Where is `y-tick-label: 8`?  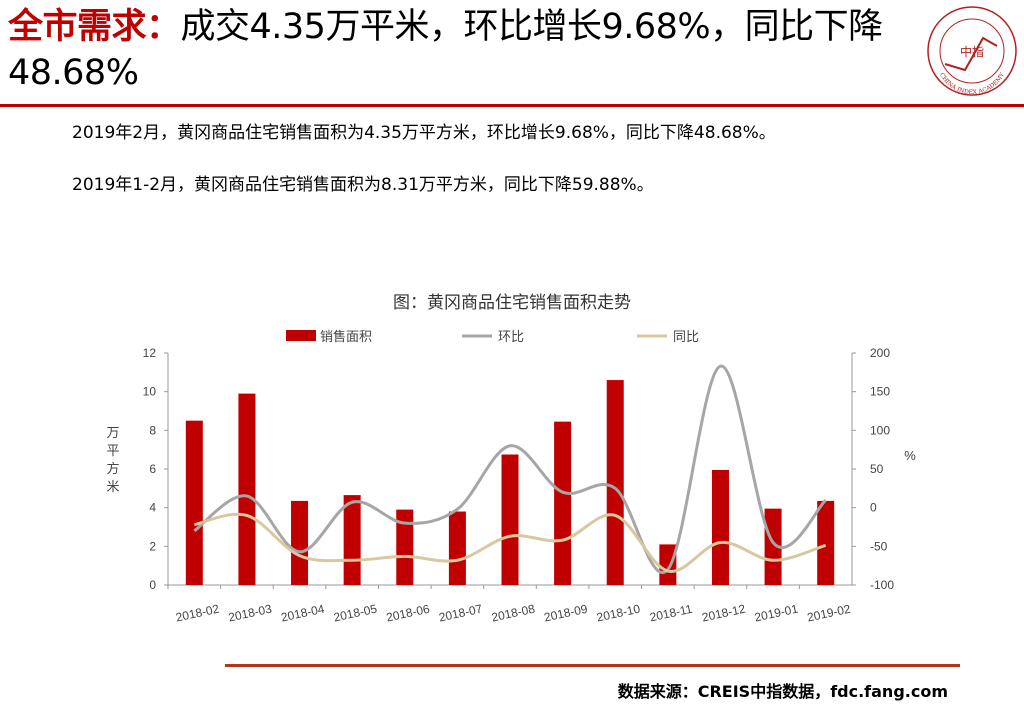 y-tick-label: 8 is located at coordinates (152, 430).